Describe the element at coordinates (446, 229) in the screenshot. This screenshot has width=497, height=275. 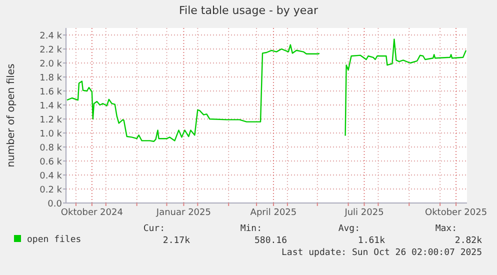
I see `text: Max:` at that location.